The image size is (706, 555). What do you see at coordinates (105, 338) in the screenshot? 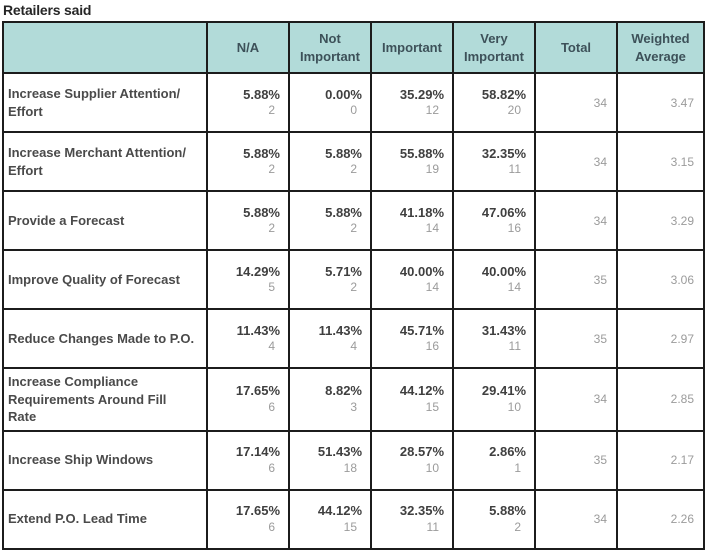
I see `row-label: Reduce Changes Made to P.O.` at bounding box center [105, 338].